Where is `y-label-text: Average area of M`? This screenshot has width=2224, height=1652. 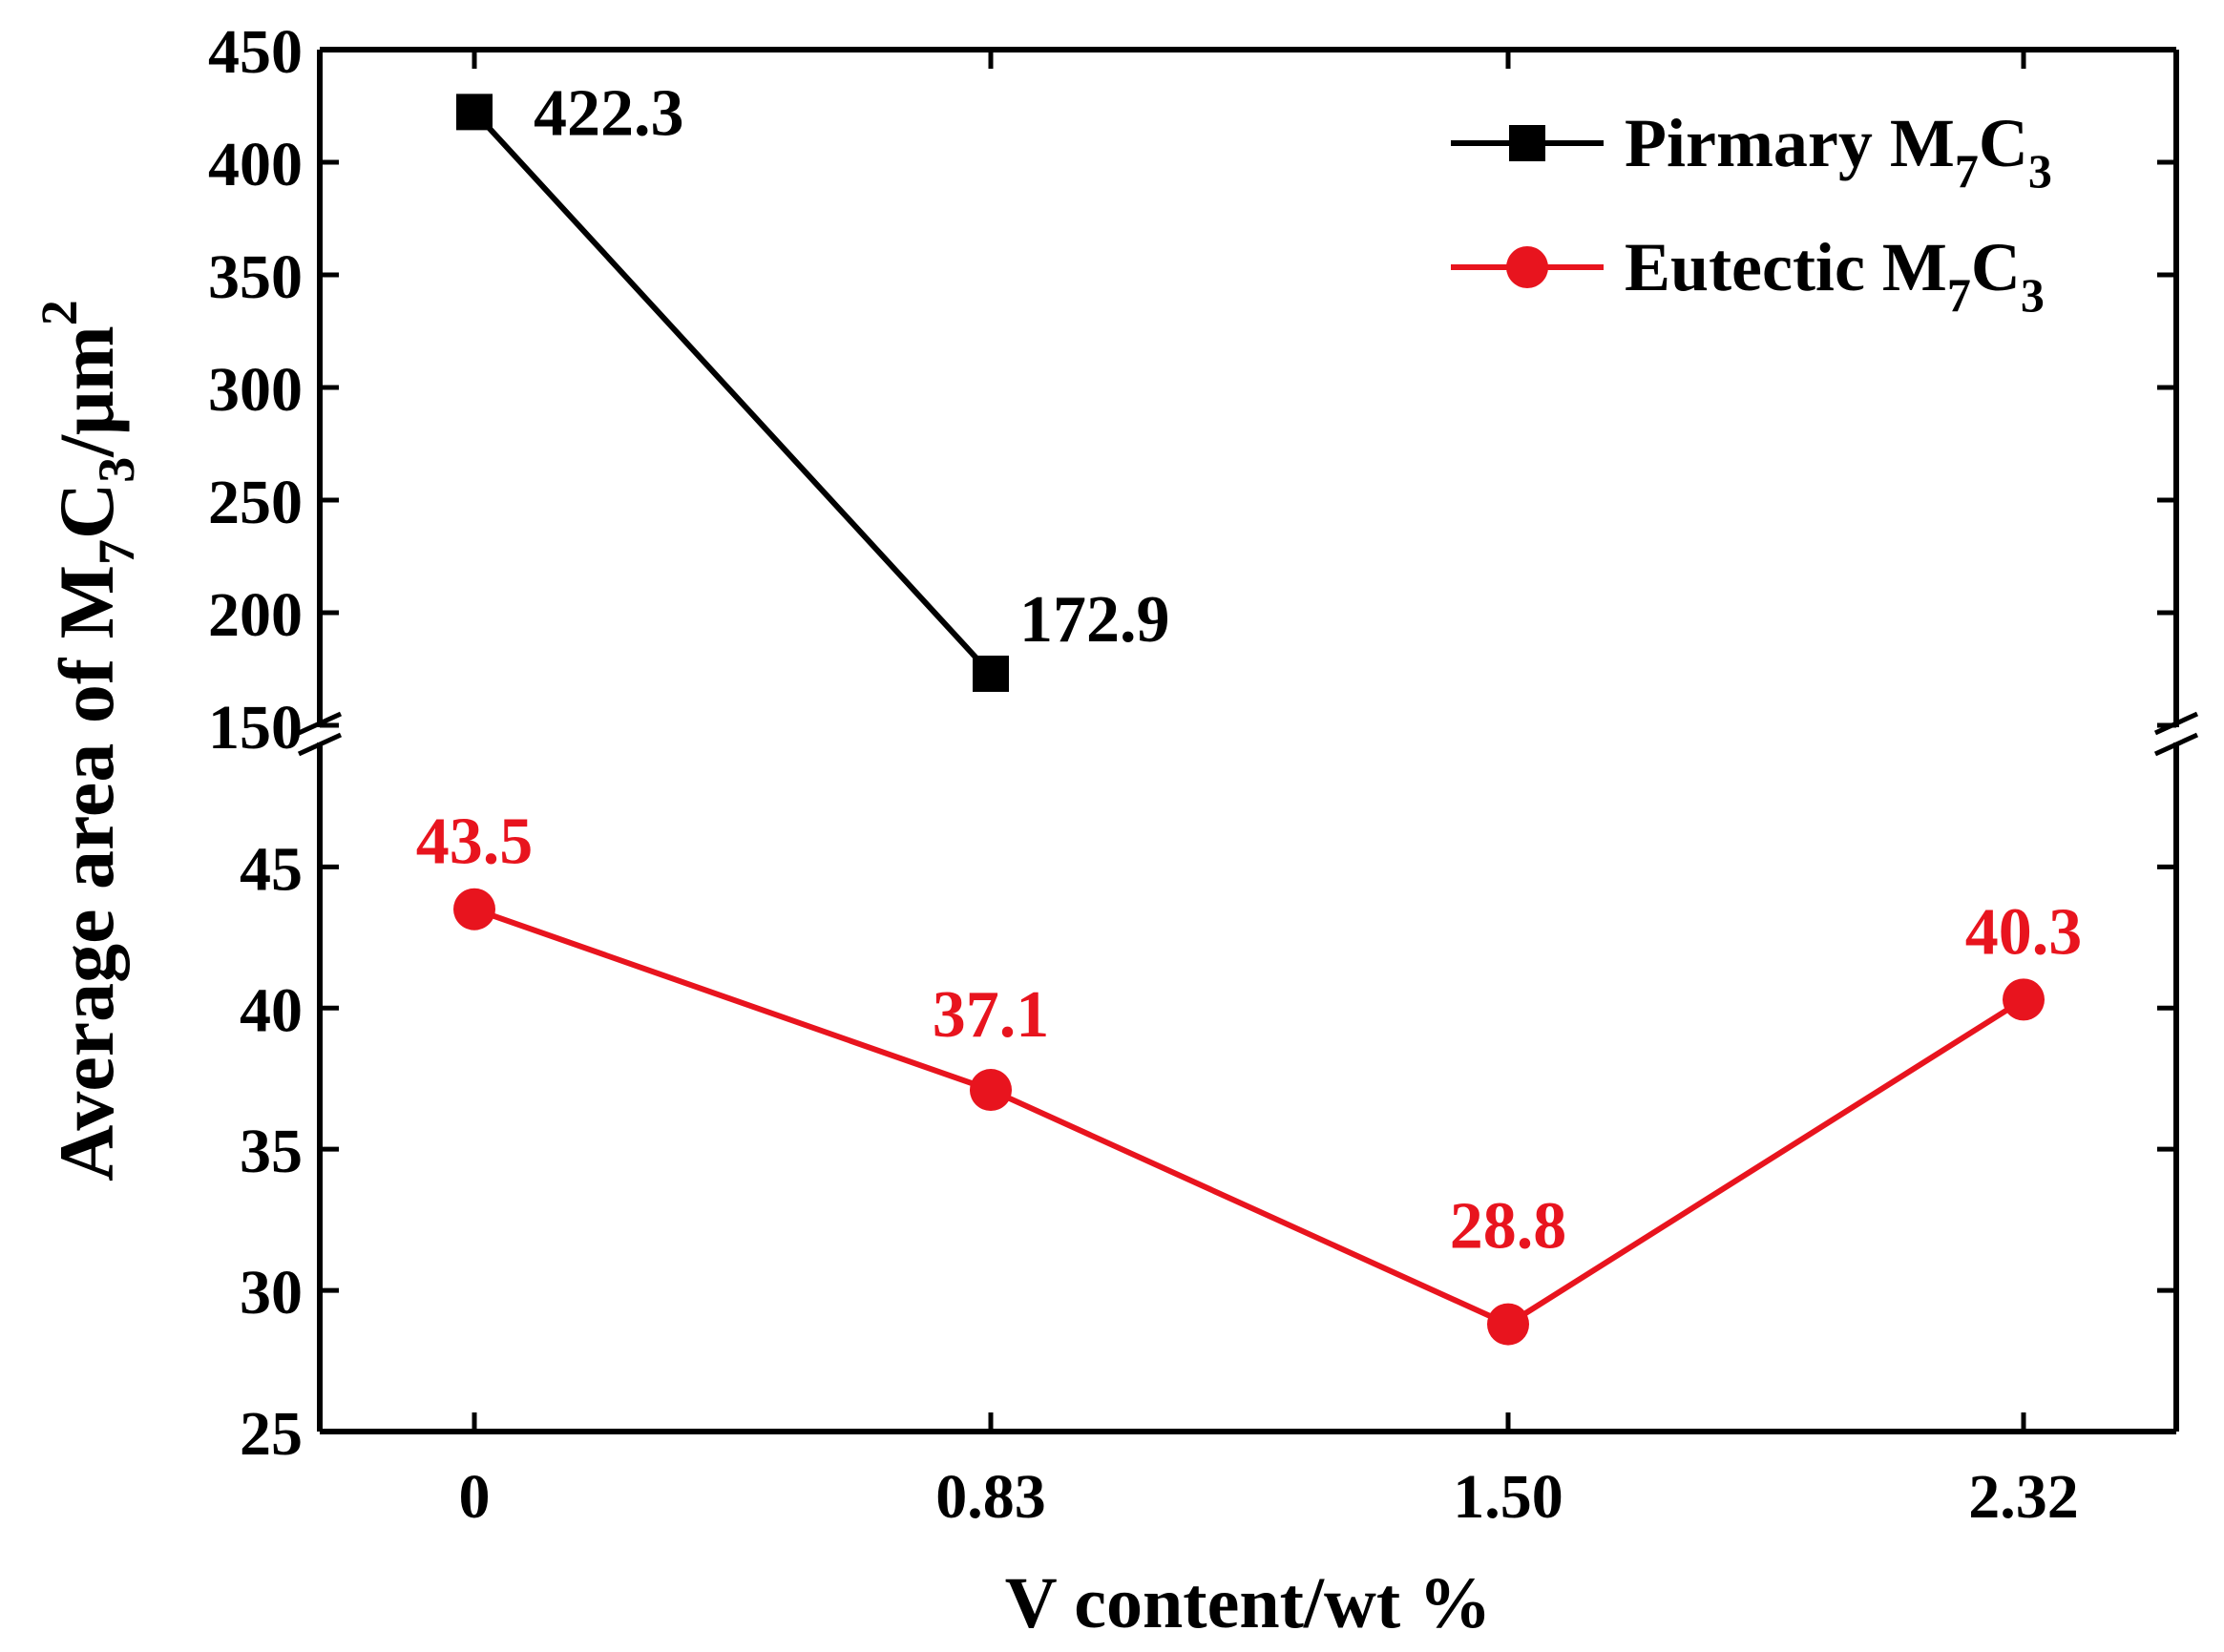 y-label-text: Average area of M is located at coordinates (86, 873).